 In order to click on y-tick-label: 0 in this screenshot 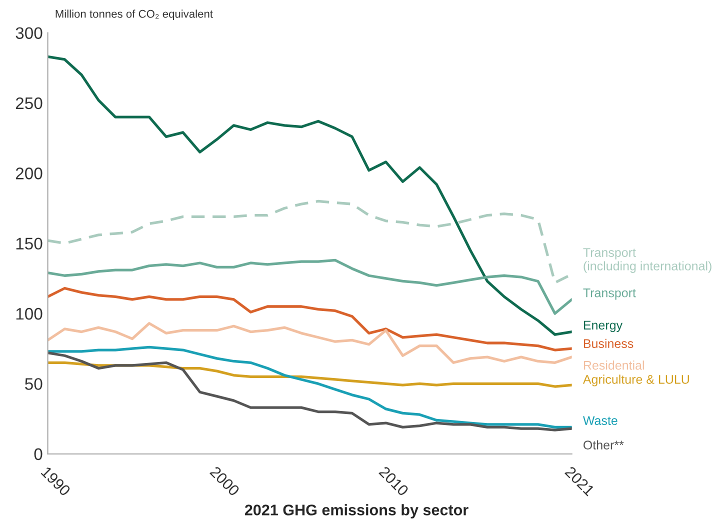, I will do `click(38, 454)`.